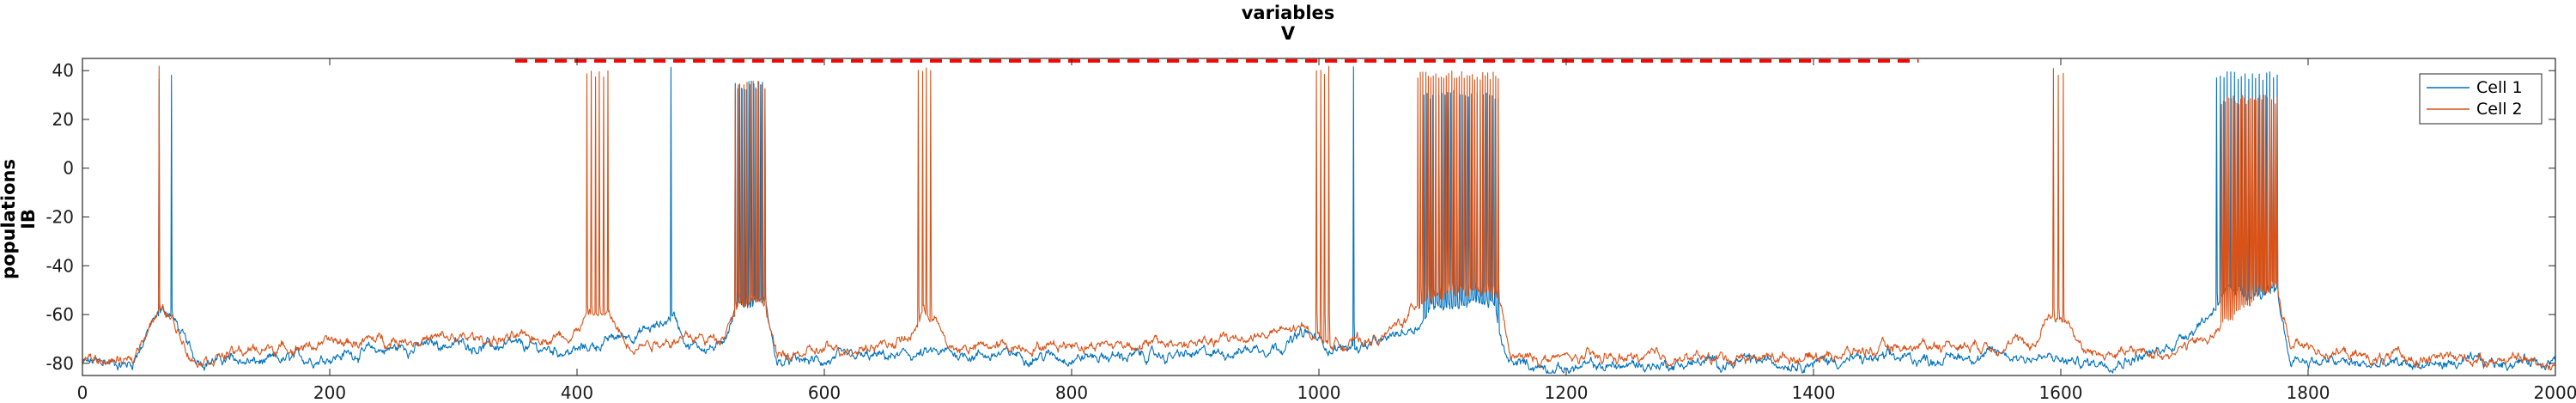  I want to click on y-axis-label-line-2: IB, so click(28, 219).